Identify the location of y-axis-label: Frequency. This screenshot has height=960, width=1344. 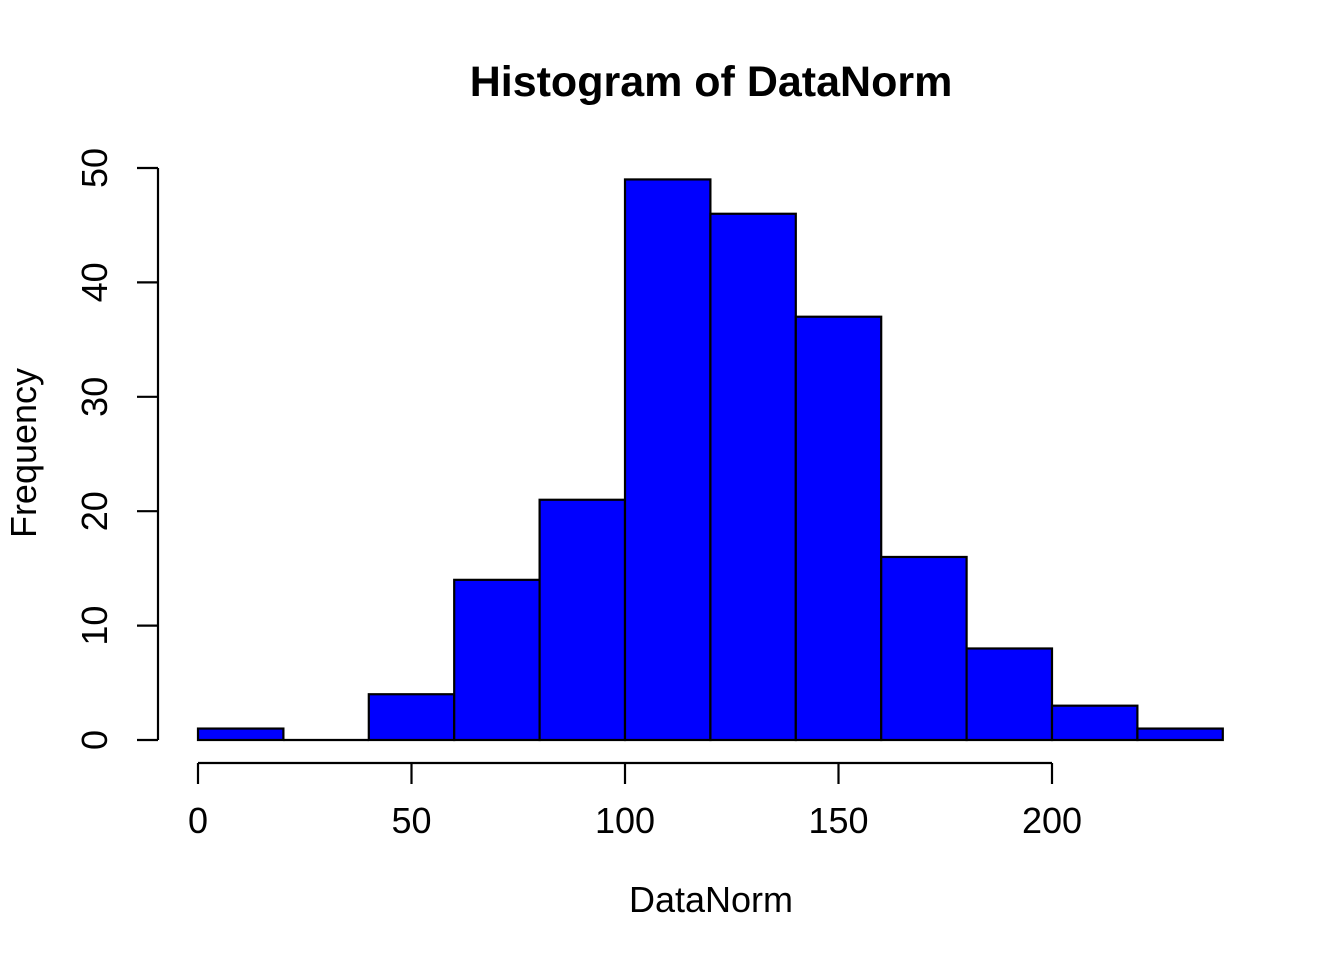
(23, 453).